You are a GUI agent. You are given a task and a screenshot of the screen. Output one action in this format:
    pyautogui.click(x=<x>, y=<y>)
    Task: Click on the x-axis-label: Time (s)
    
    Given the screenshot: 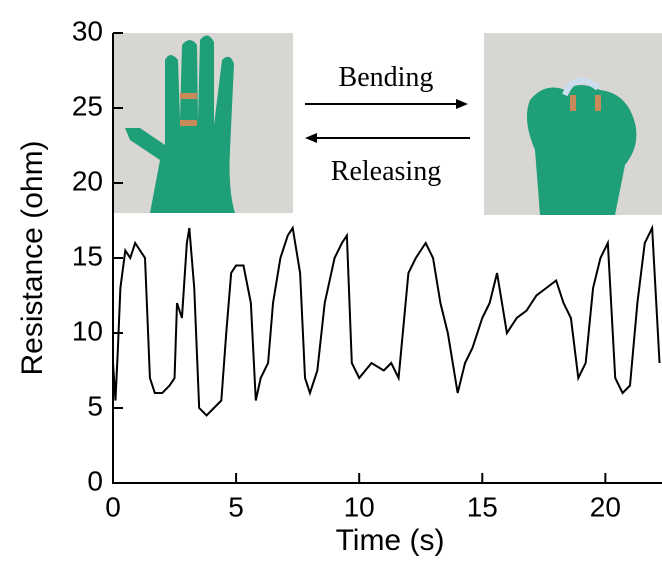 What is the action you would take?
    pyautogui.click(x=390, y=540)
    